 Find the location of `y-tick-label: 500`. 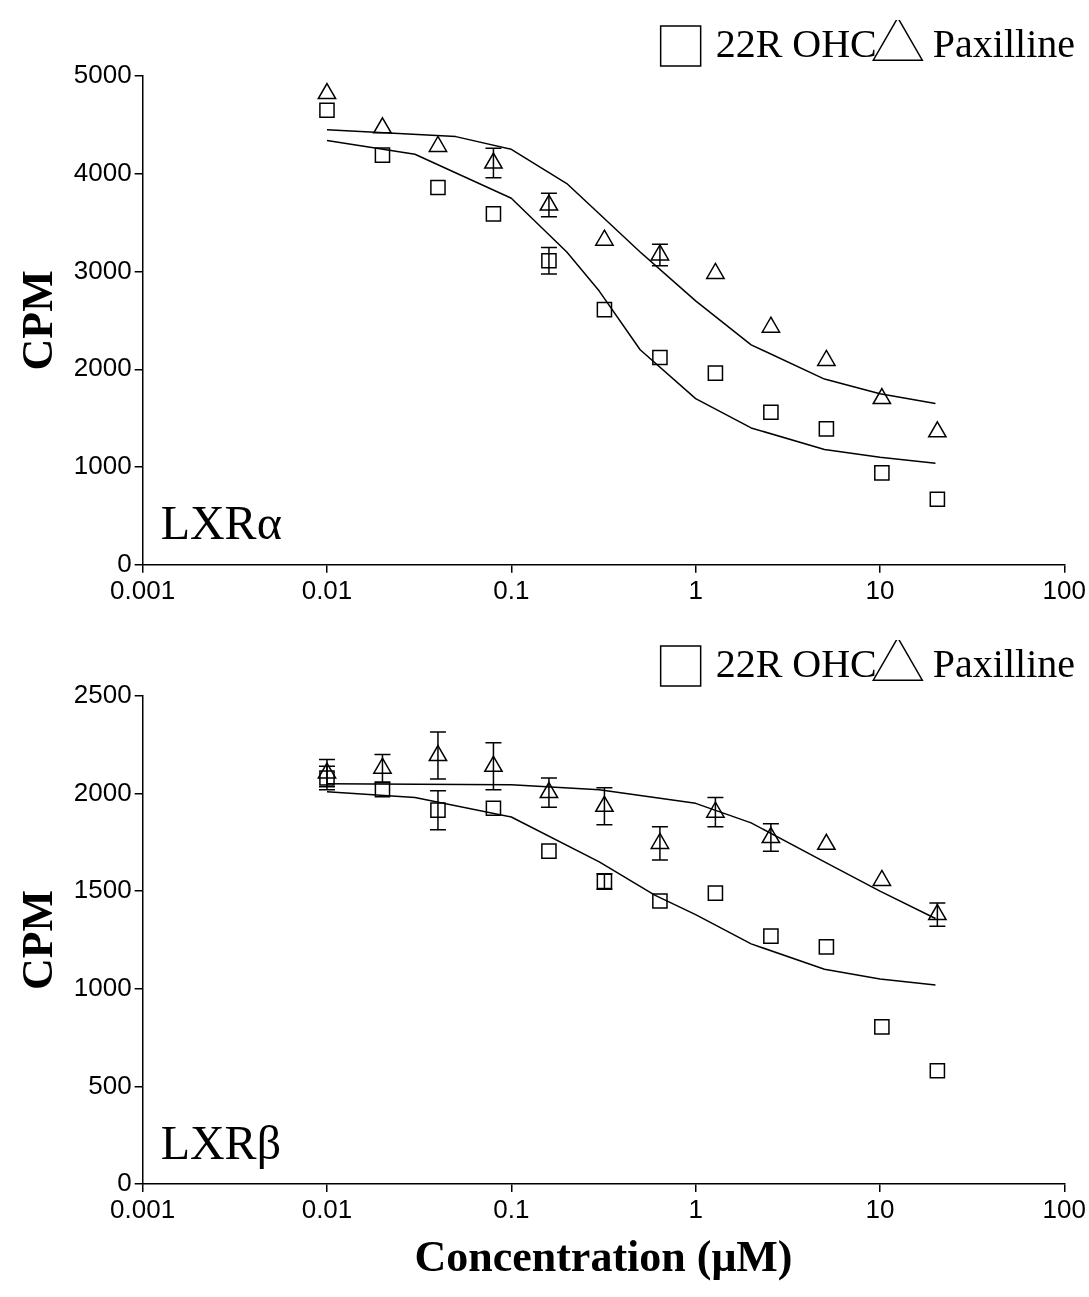

y-tick-label: 500 is located at coordinates (110, 1084).